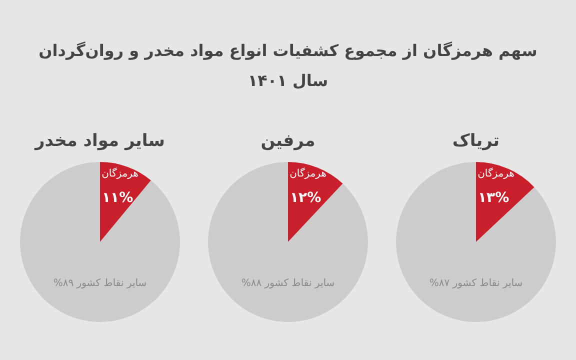 The width and height of the screenshot is (576, 360). Describe the element at coordinates (288, 80) in the screenshot. I see `text: سال ۱۴۰۱` at that location.